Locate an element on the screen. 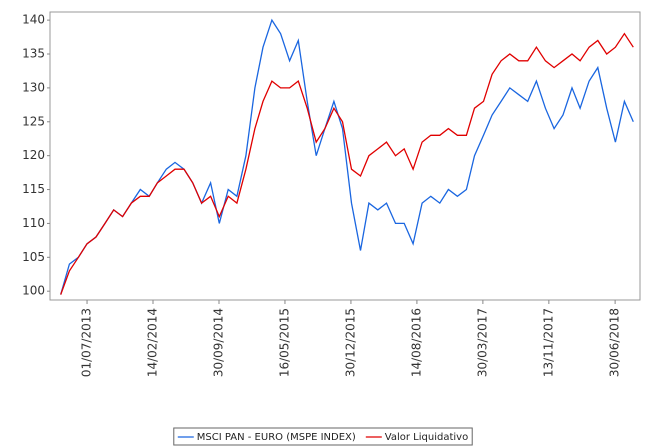 This screenshot has width=646, height=446. legend-box is located at coordinates (323, 436).